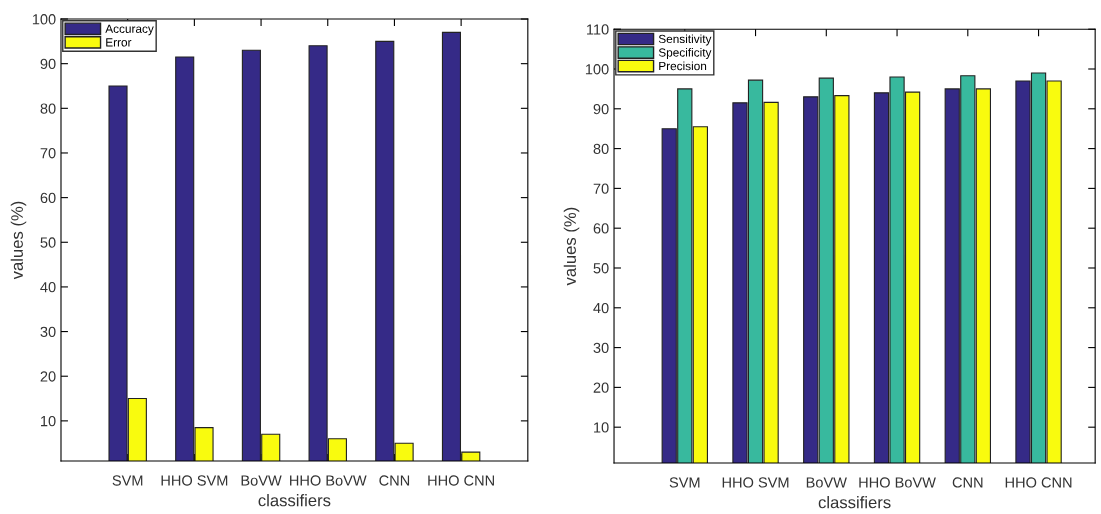 Image resolution: width=1101 pixels, height=514 pixels. What do you see at coordinates (129, 30) in the screenshot?
I see `legend-label: Accuracy` at bounding box center [129, 30].